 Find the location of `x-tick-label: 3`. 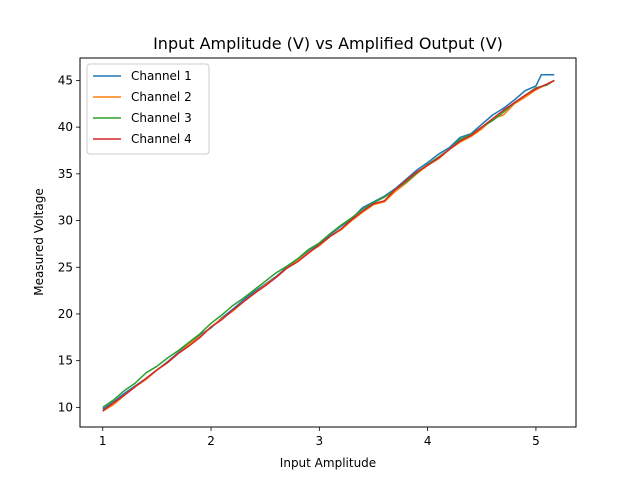

x-tick-label: 3 is located at coordinates (320, 441).